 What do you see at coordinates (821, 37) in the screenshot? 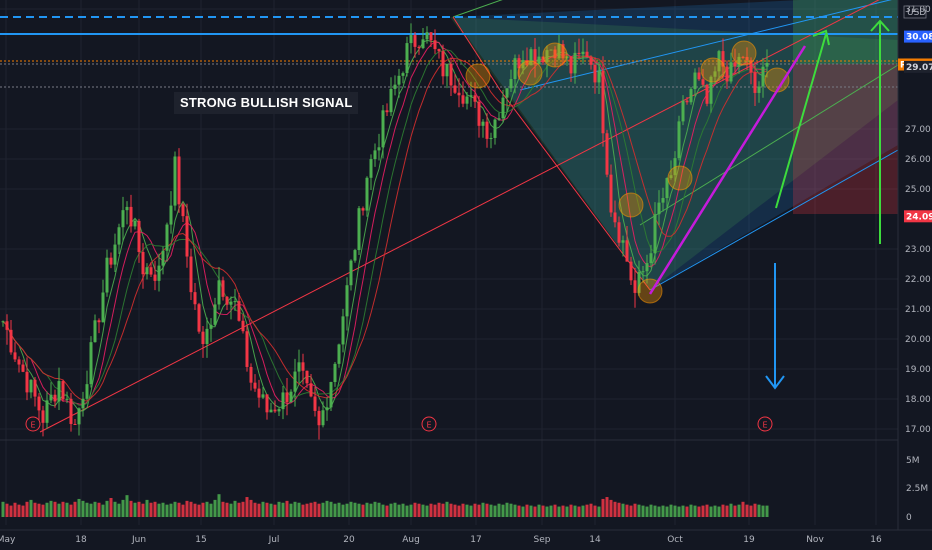
I see `green-arrow-head` at bounding box center [821, 37].